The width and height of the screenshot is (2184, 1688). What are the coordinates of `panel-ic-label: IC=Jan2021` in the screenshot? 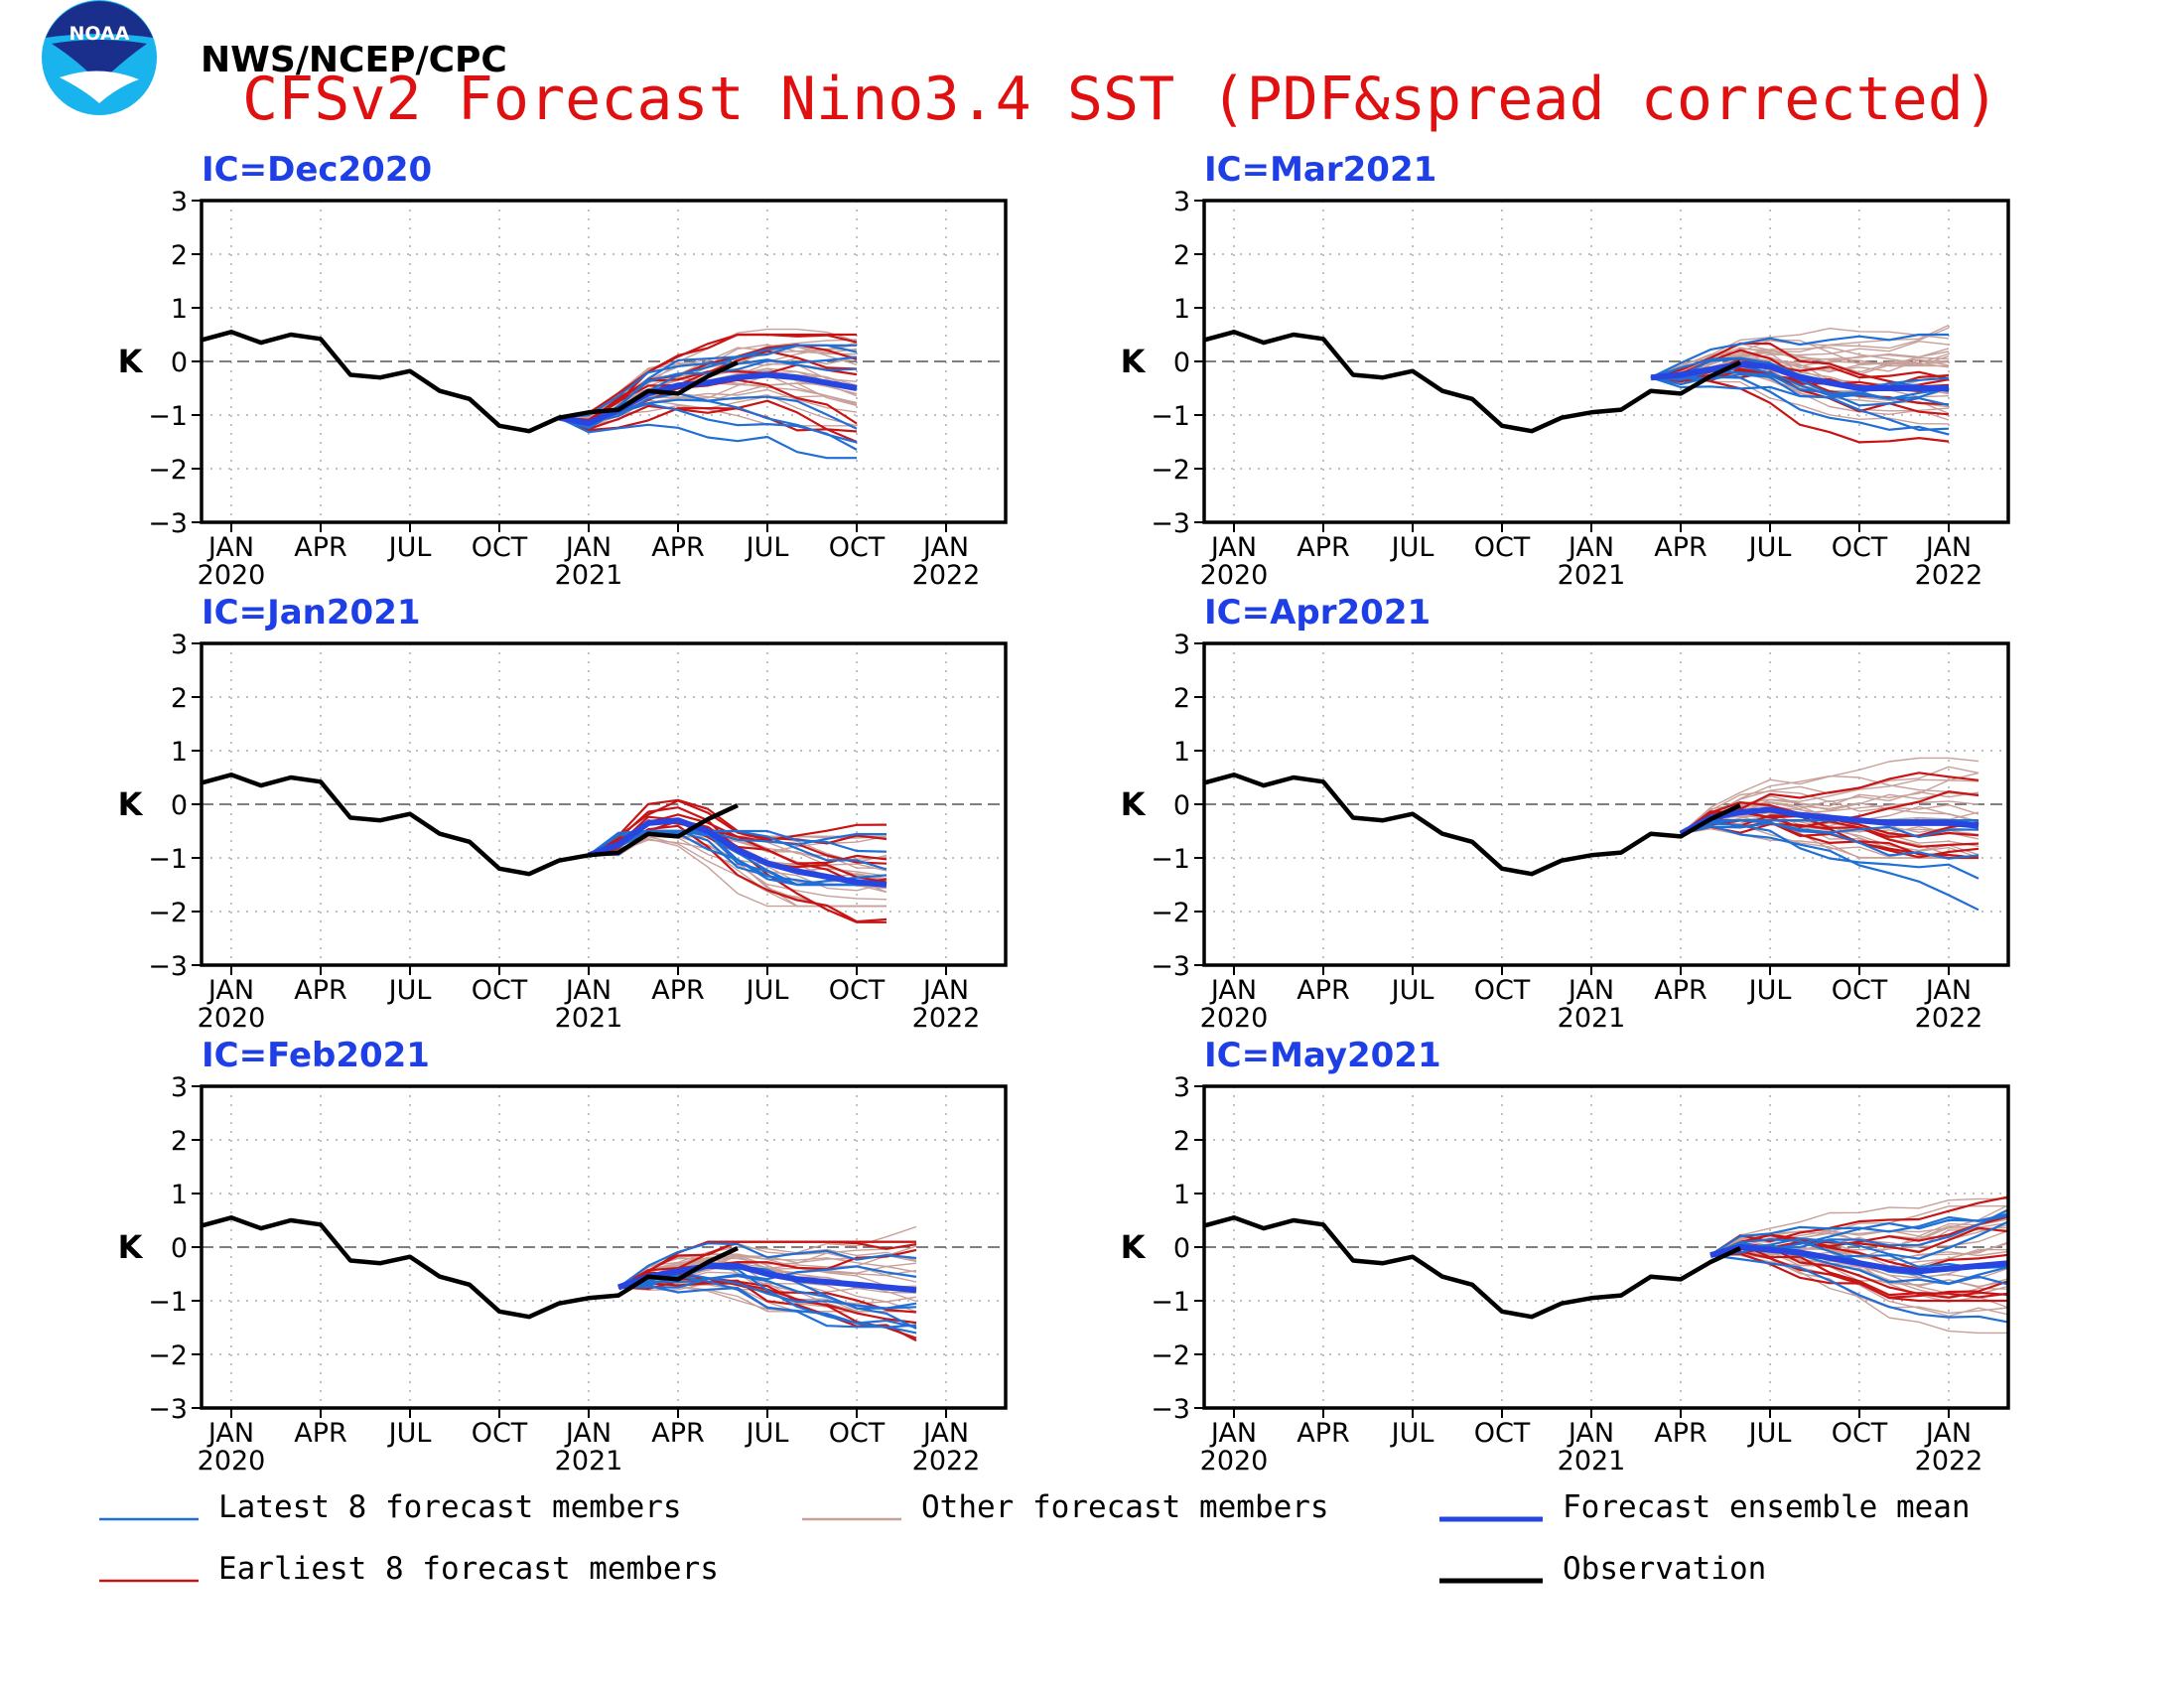 It's located at (311, 613).